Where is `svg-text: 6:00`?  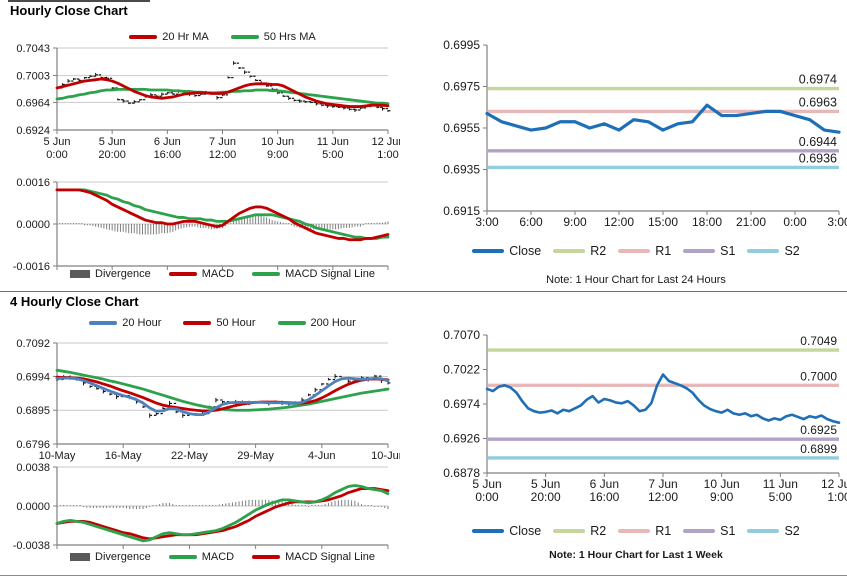 svg-text: 6:00 is located at coordinates (531, 222).